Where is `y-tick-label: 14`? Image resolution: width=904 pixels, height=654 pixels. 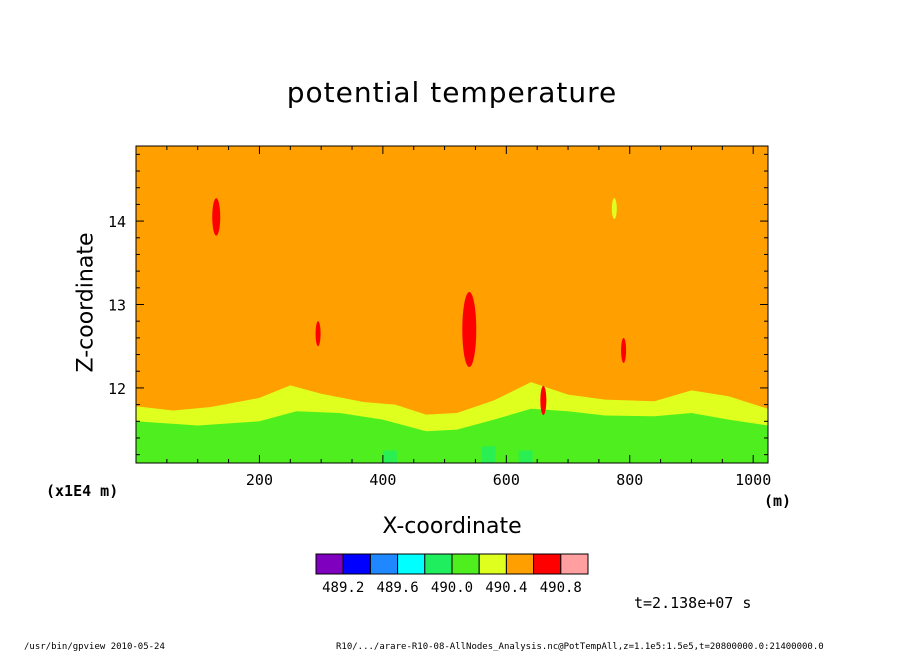 y-tick-label: 14 is located at coordinates (117, 222).